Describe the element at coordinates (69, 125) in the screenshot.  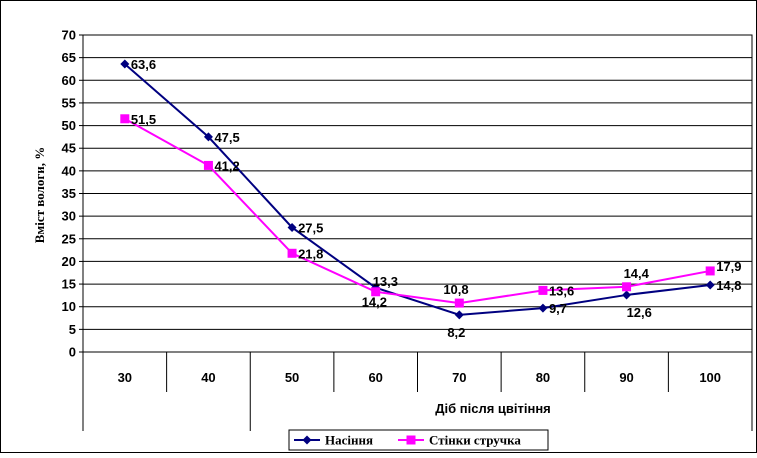
I see `y-tick-label: 50` at that location.